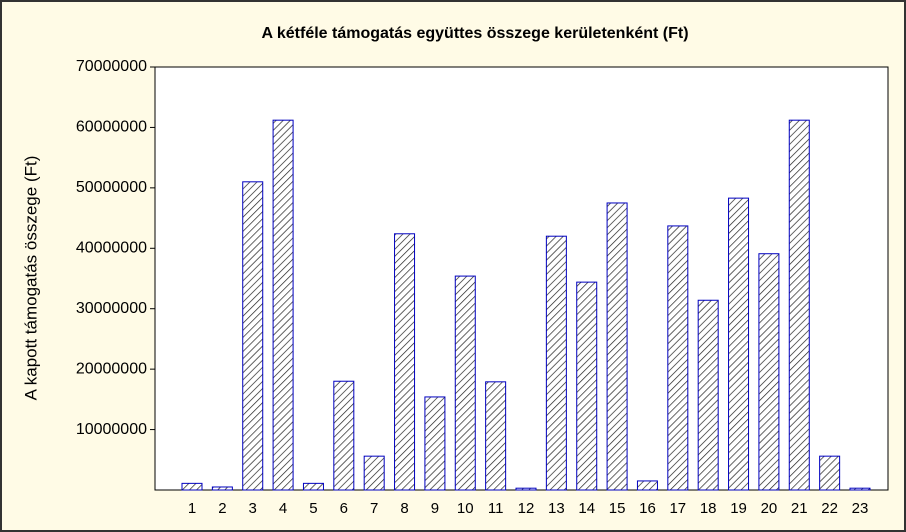 The height and width of the screenshot is (532, 906). I want to click on y-tick-label: 70000000, so click(111, 66).